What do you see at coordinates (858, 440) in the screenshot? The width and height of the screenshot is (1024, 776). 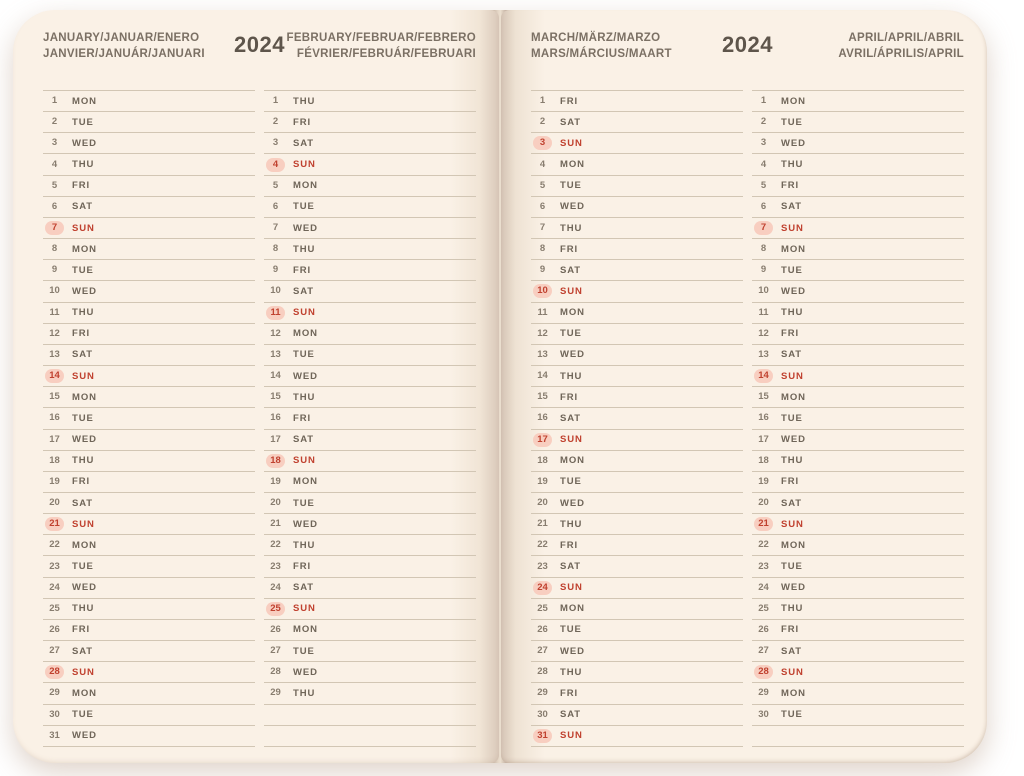 I see `day-row: 17 WED` at bounding box center [858, 440].